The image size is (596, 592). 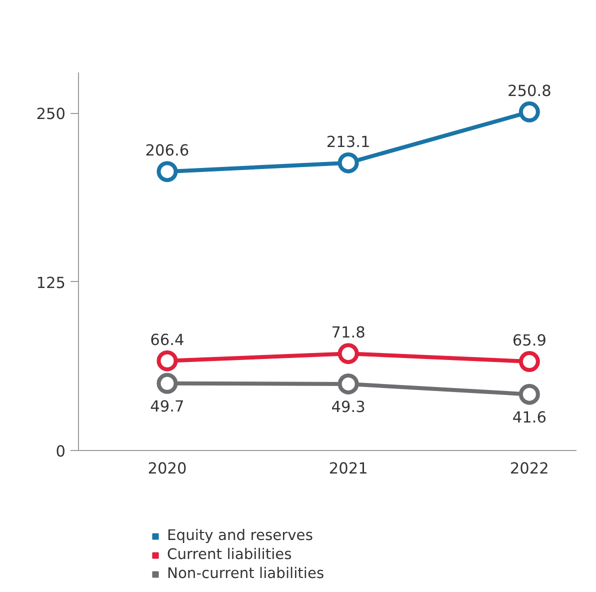 What do you see at coordinates (167, 406) in the screenshot?
I see `data-label: 49.7` at bounding box center [167, 406].